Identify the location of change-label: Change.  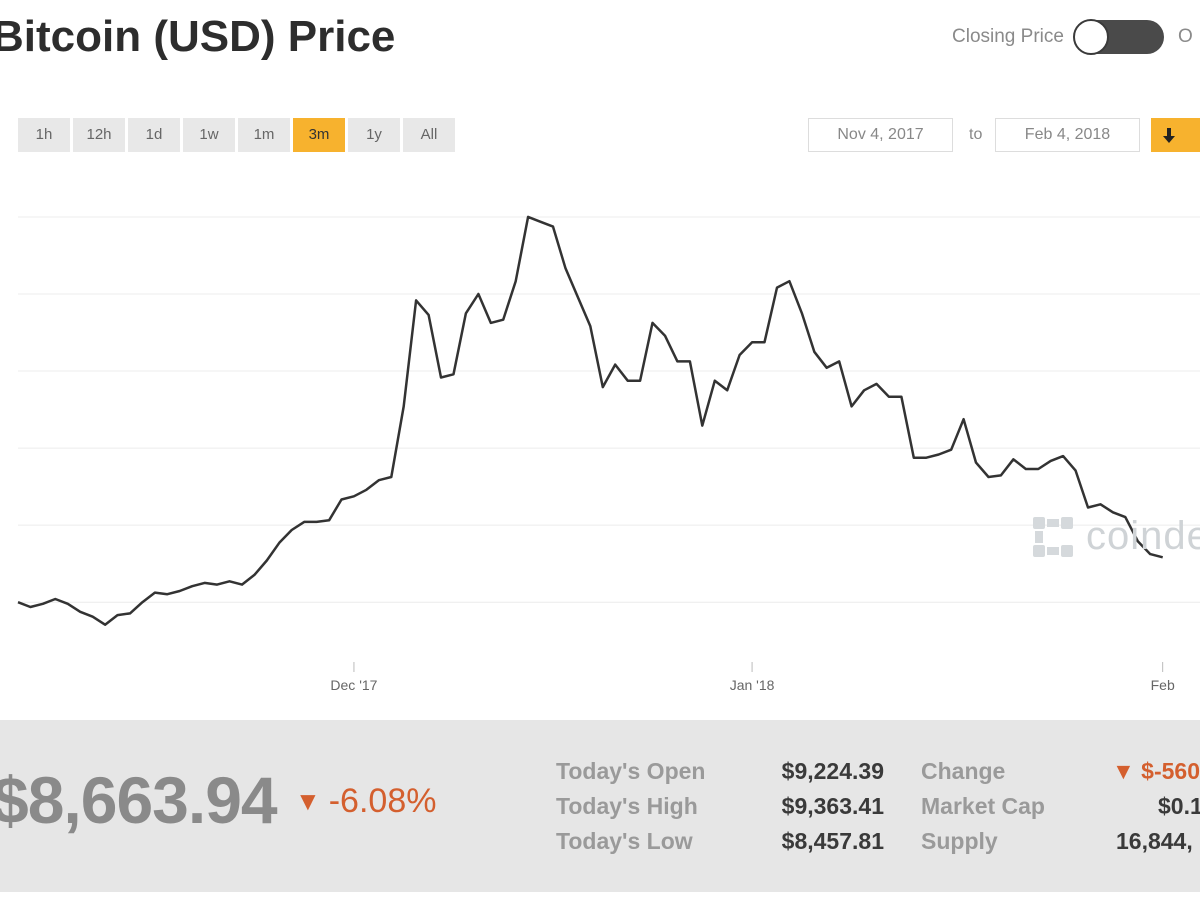
(963, 771).